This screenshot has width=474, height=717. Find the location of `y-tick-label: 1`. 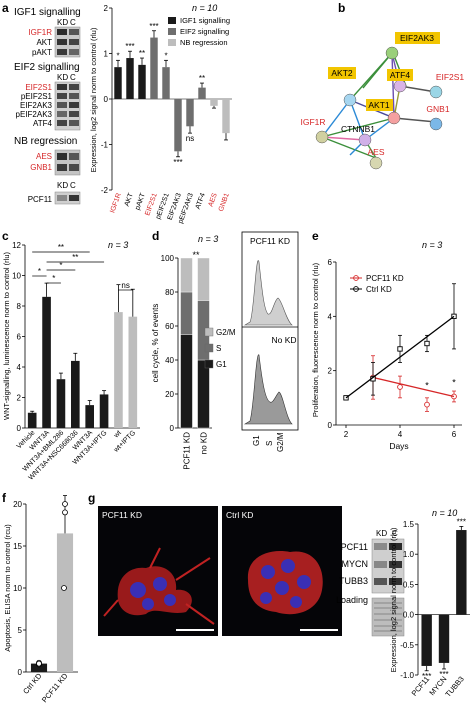

y-tick-label: 1 is located at coordinates (106, 54).